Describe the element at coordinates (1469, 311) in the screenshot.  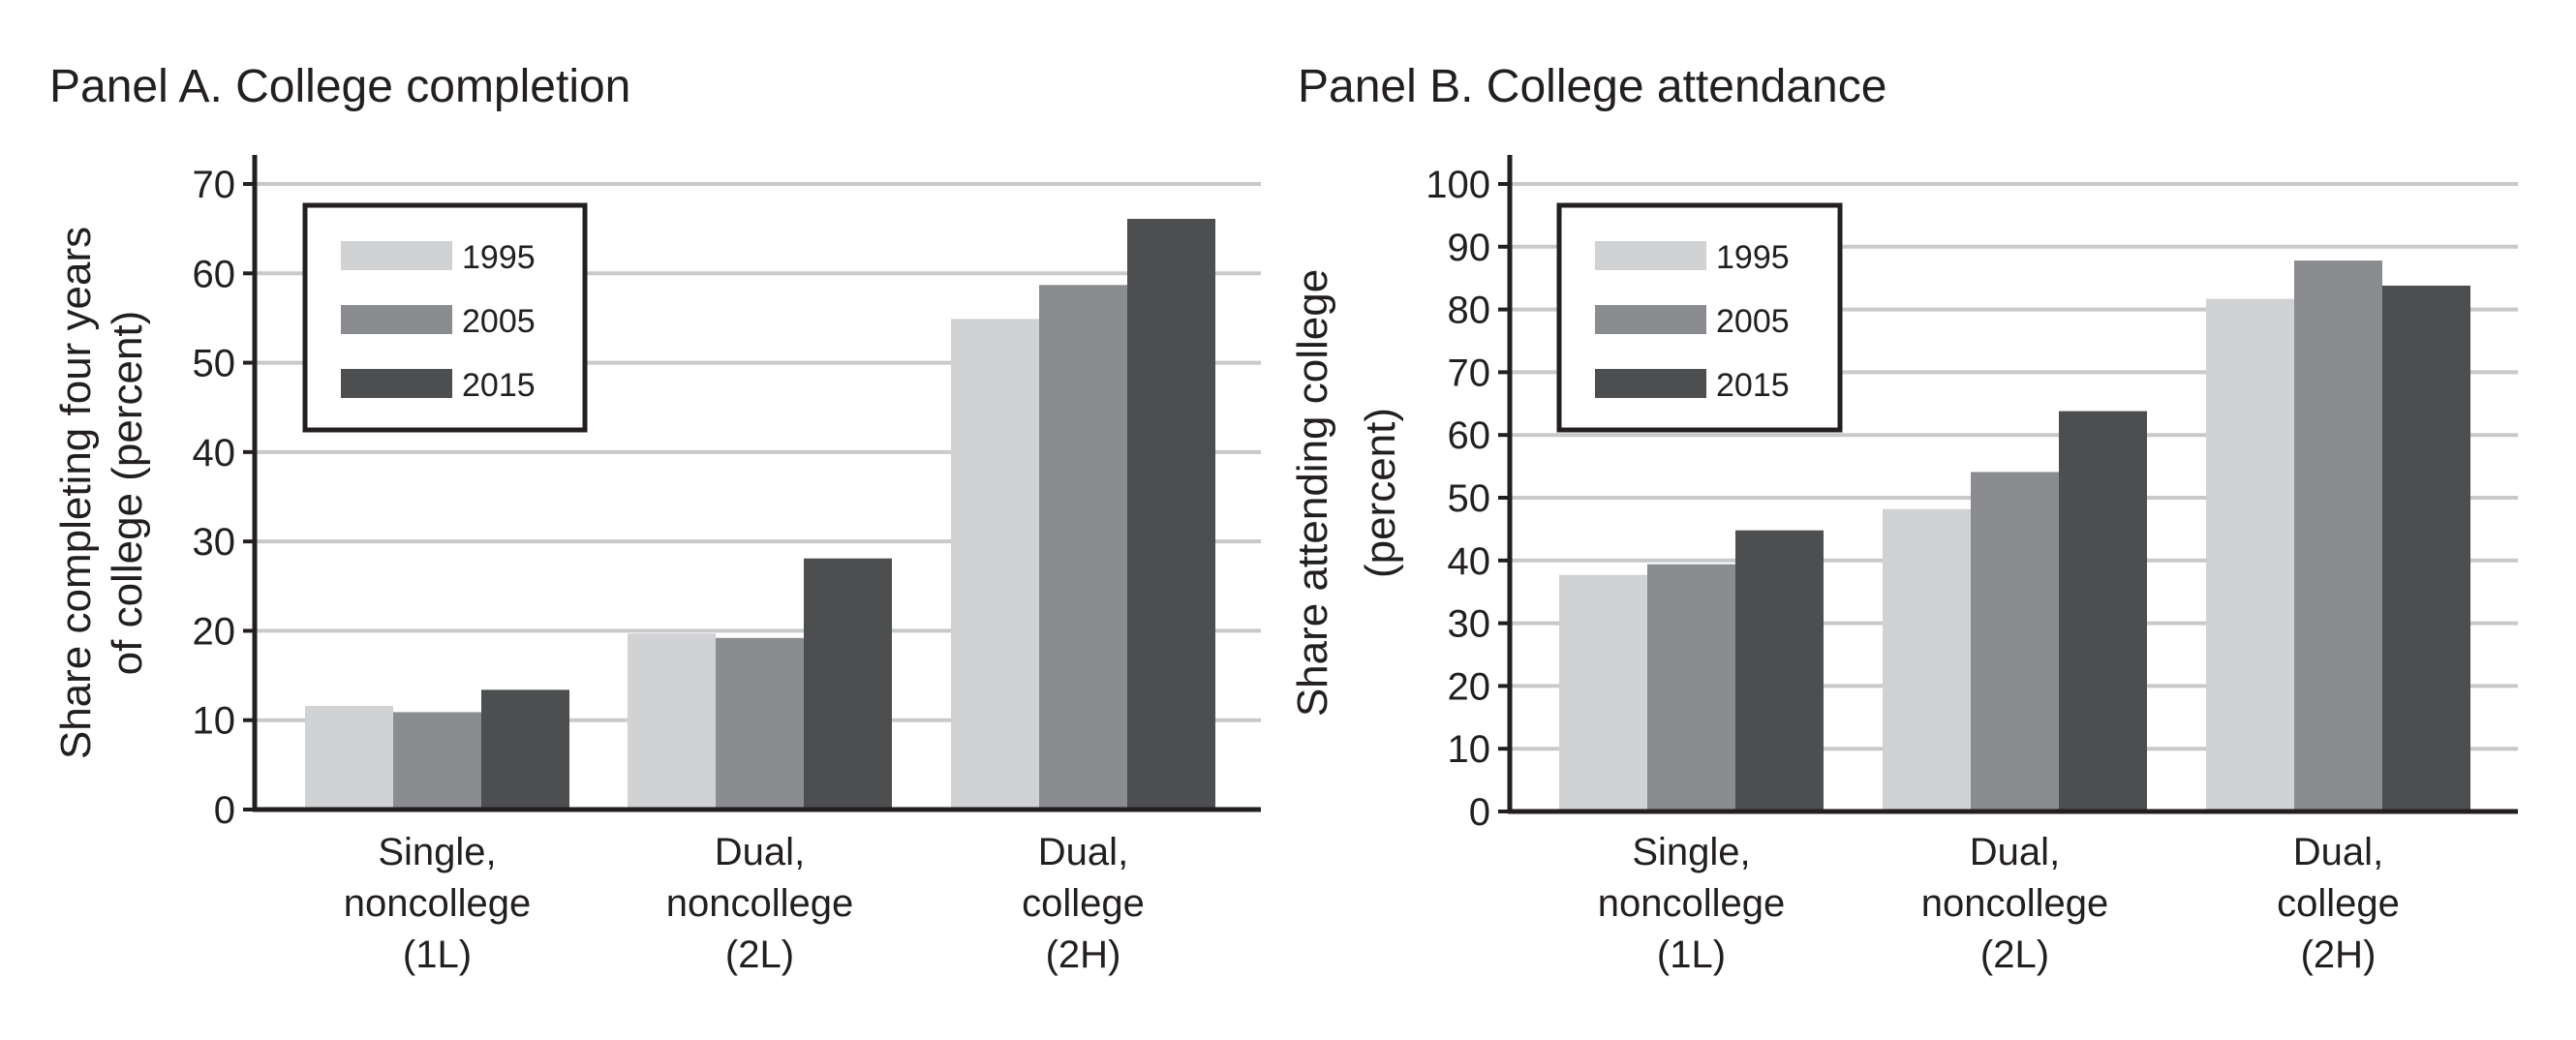
I see `y-tick-label: 80` at that location.